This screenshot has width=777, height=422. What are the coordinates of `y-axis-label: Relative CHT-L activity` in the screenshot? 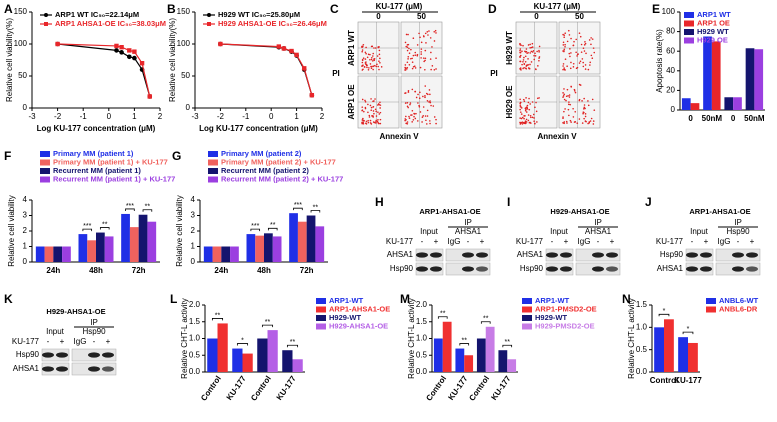 It's located at (411, 338).